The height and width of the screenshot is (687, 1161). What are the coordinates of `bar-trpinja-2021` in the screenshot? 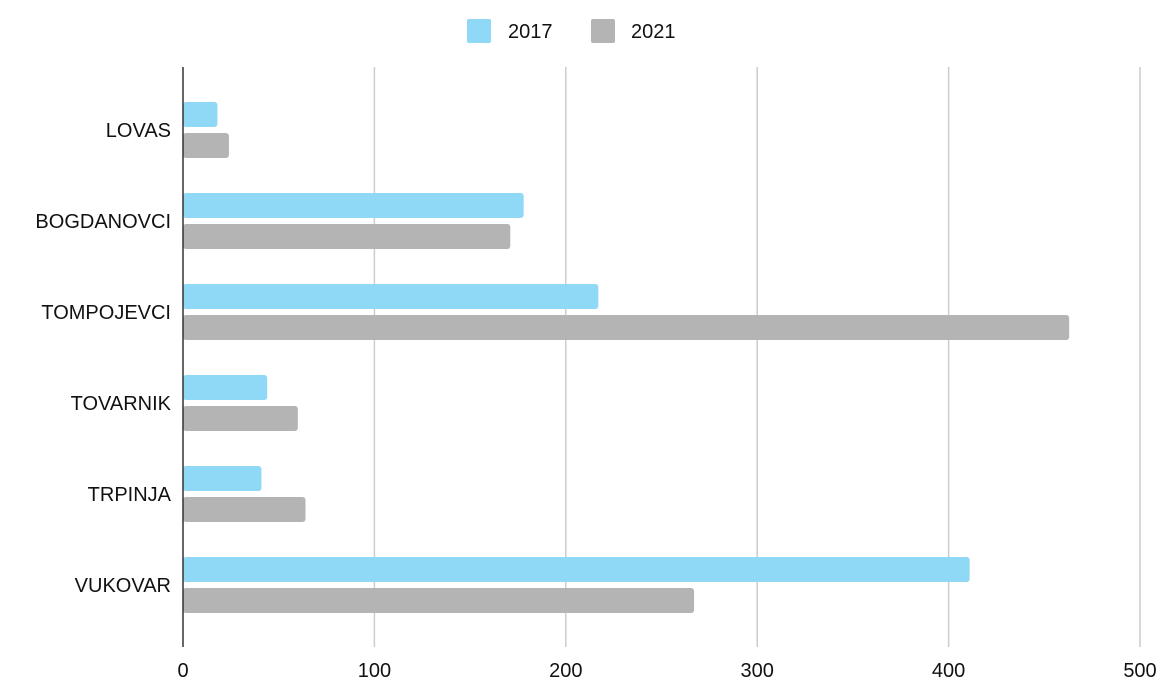 It's located at (244, 509).